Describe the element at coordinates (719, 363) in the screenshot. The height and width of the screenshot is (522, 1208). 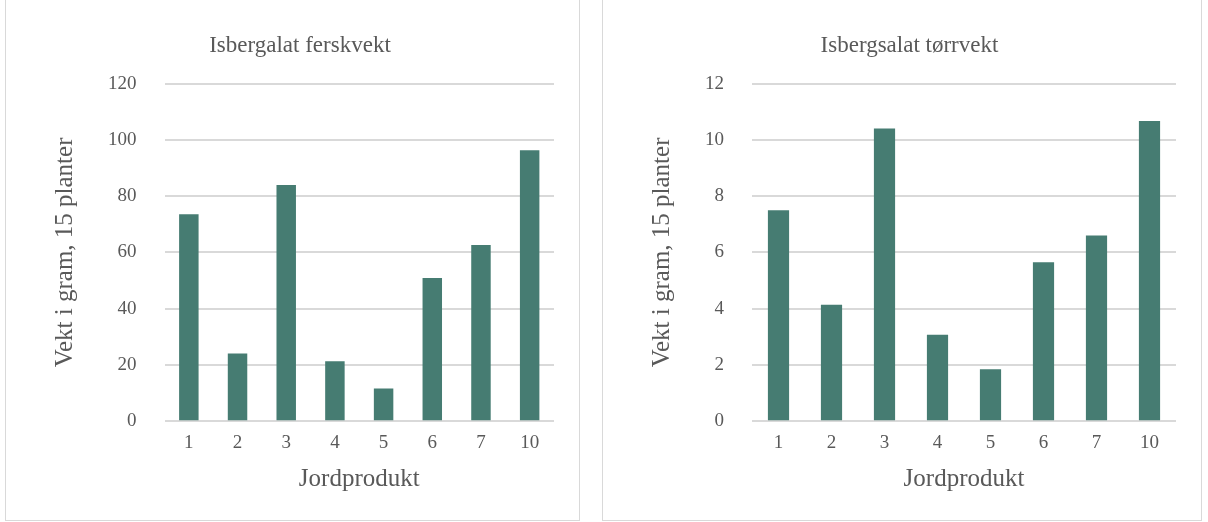
I see `y-tick-label: 2` at that location.